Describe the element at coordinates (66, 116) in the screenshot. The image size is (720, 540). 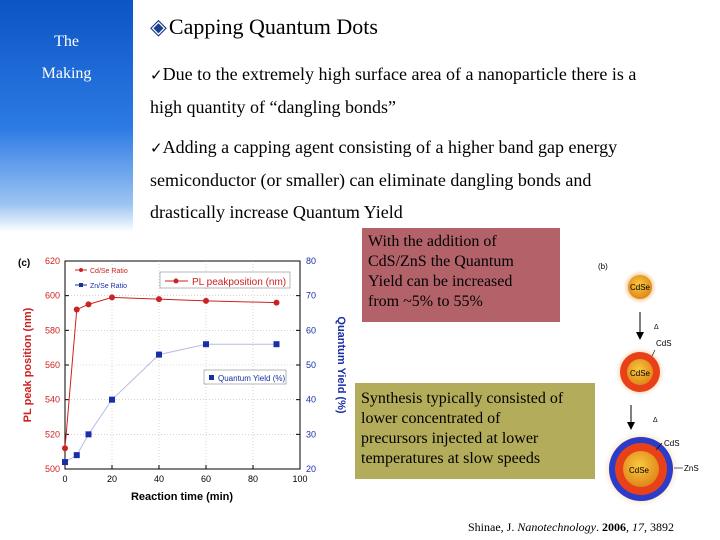
I see `sidebar-gradient: The Making` at that location.